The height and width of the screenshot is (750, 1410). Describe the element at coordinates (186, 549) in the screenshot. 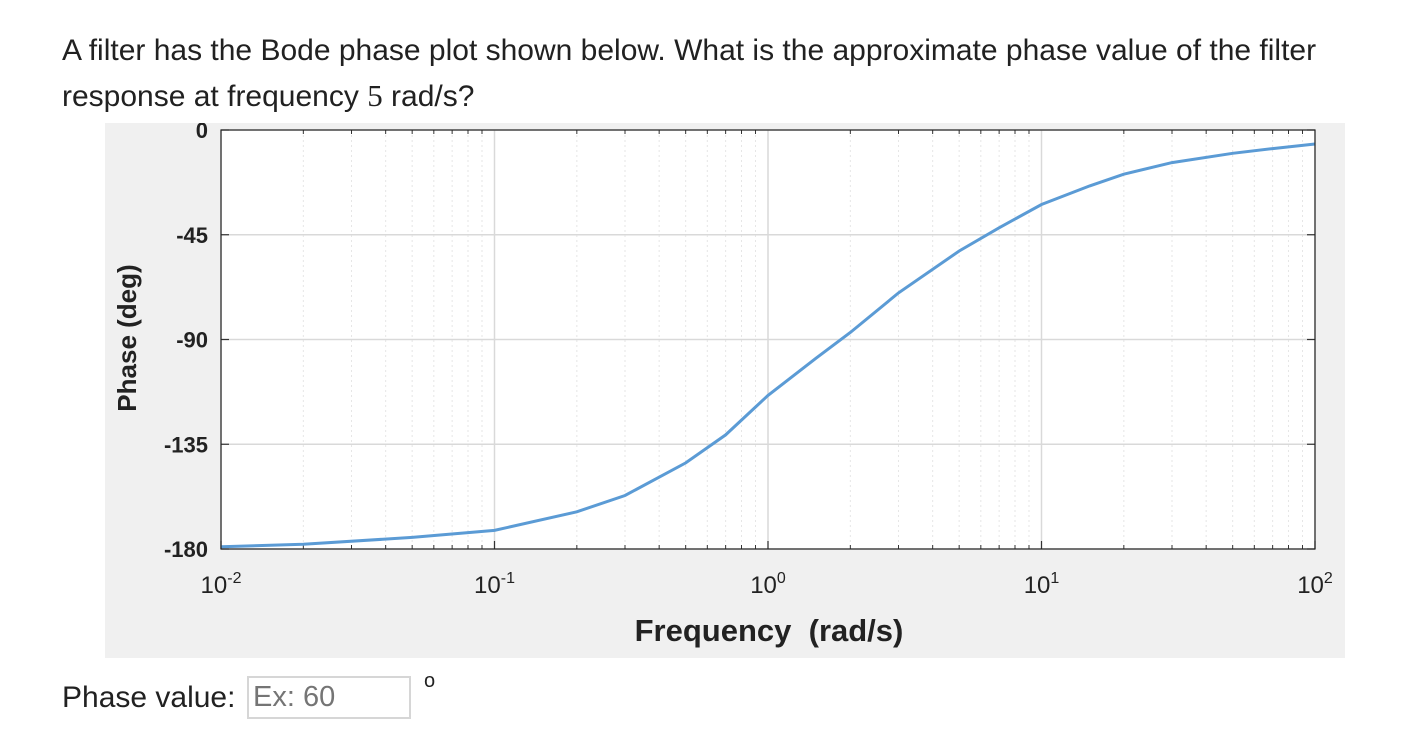

I see `y-tick-label: -180` at that location.